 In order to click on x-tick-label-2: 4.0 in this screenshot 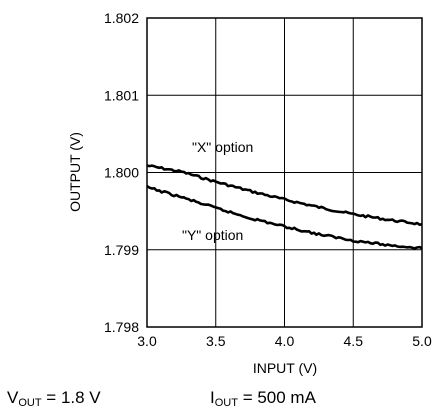, I will do `click(285, 341)`.